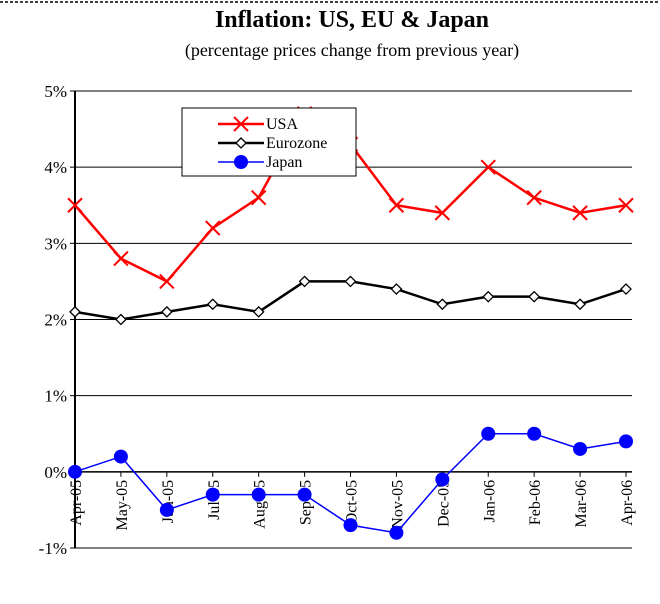 This screenshot has width=660, height=604. Describe the element at coordinates (76, 503) in the screenshot. I see `x-tick-label: Apr-05` at that location.